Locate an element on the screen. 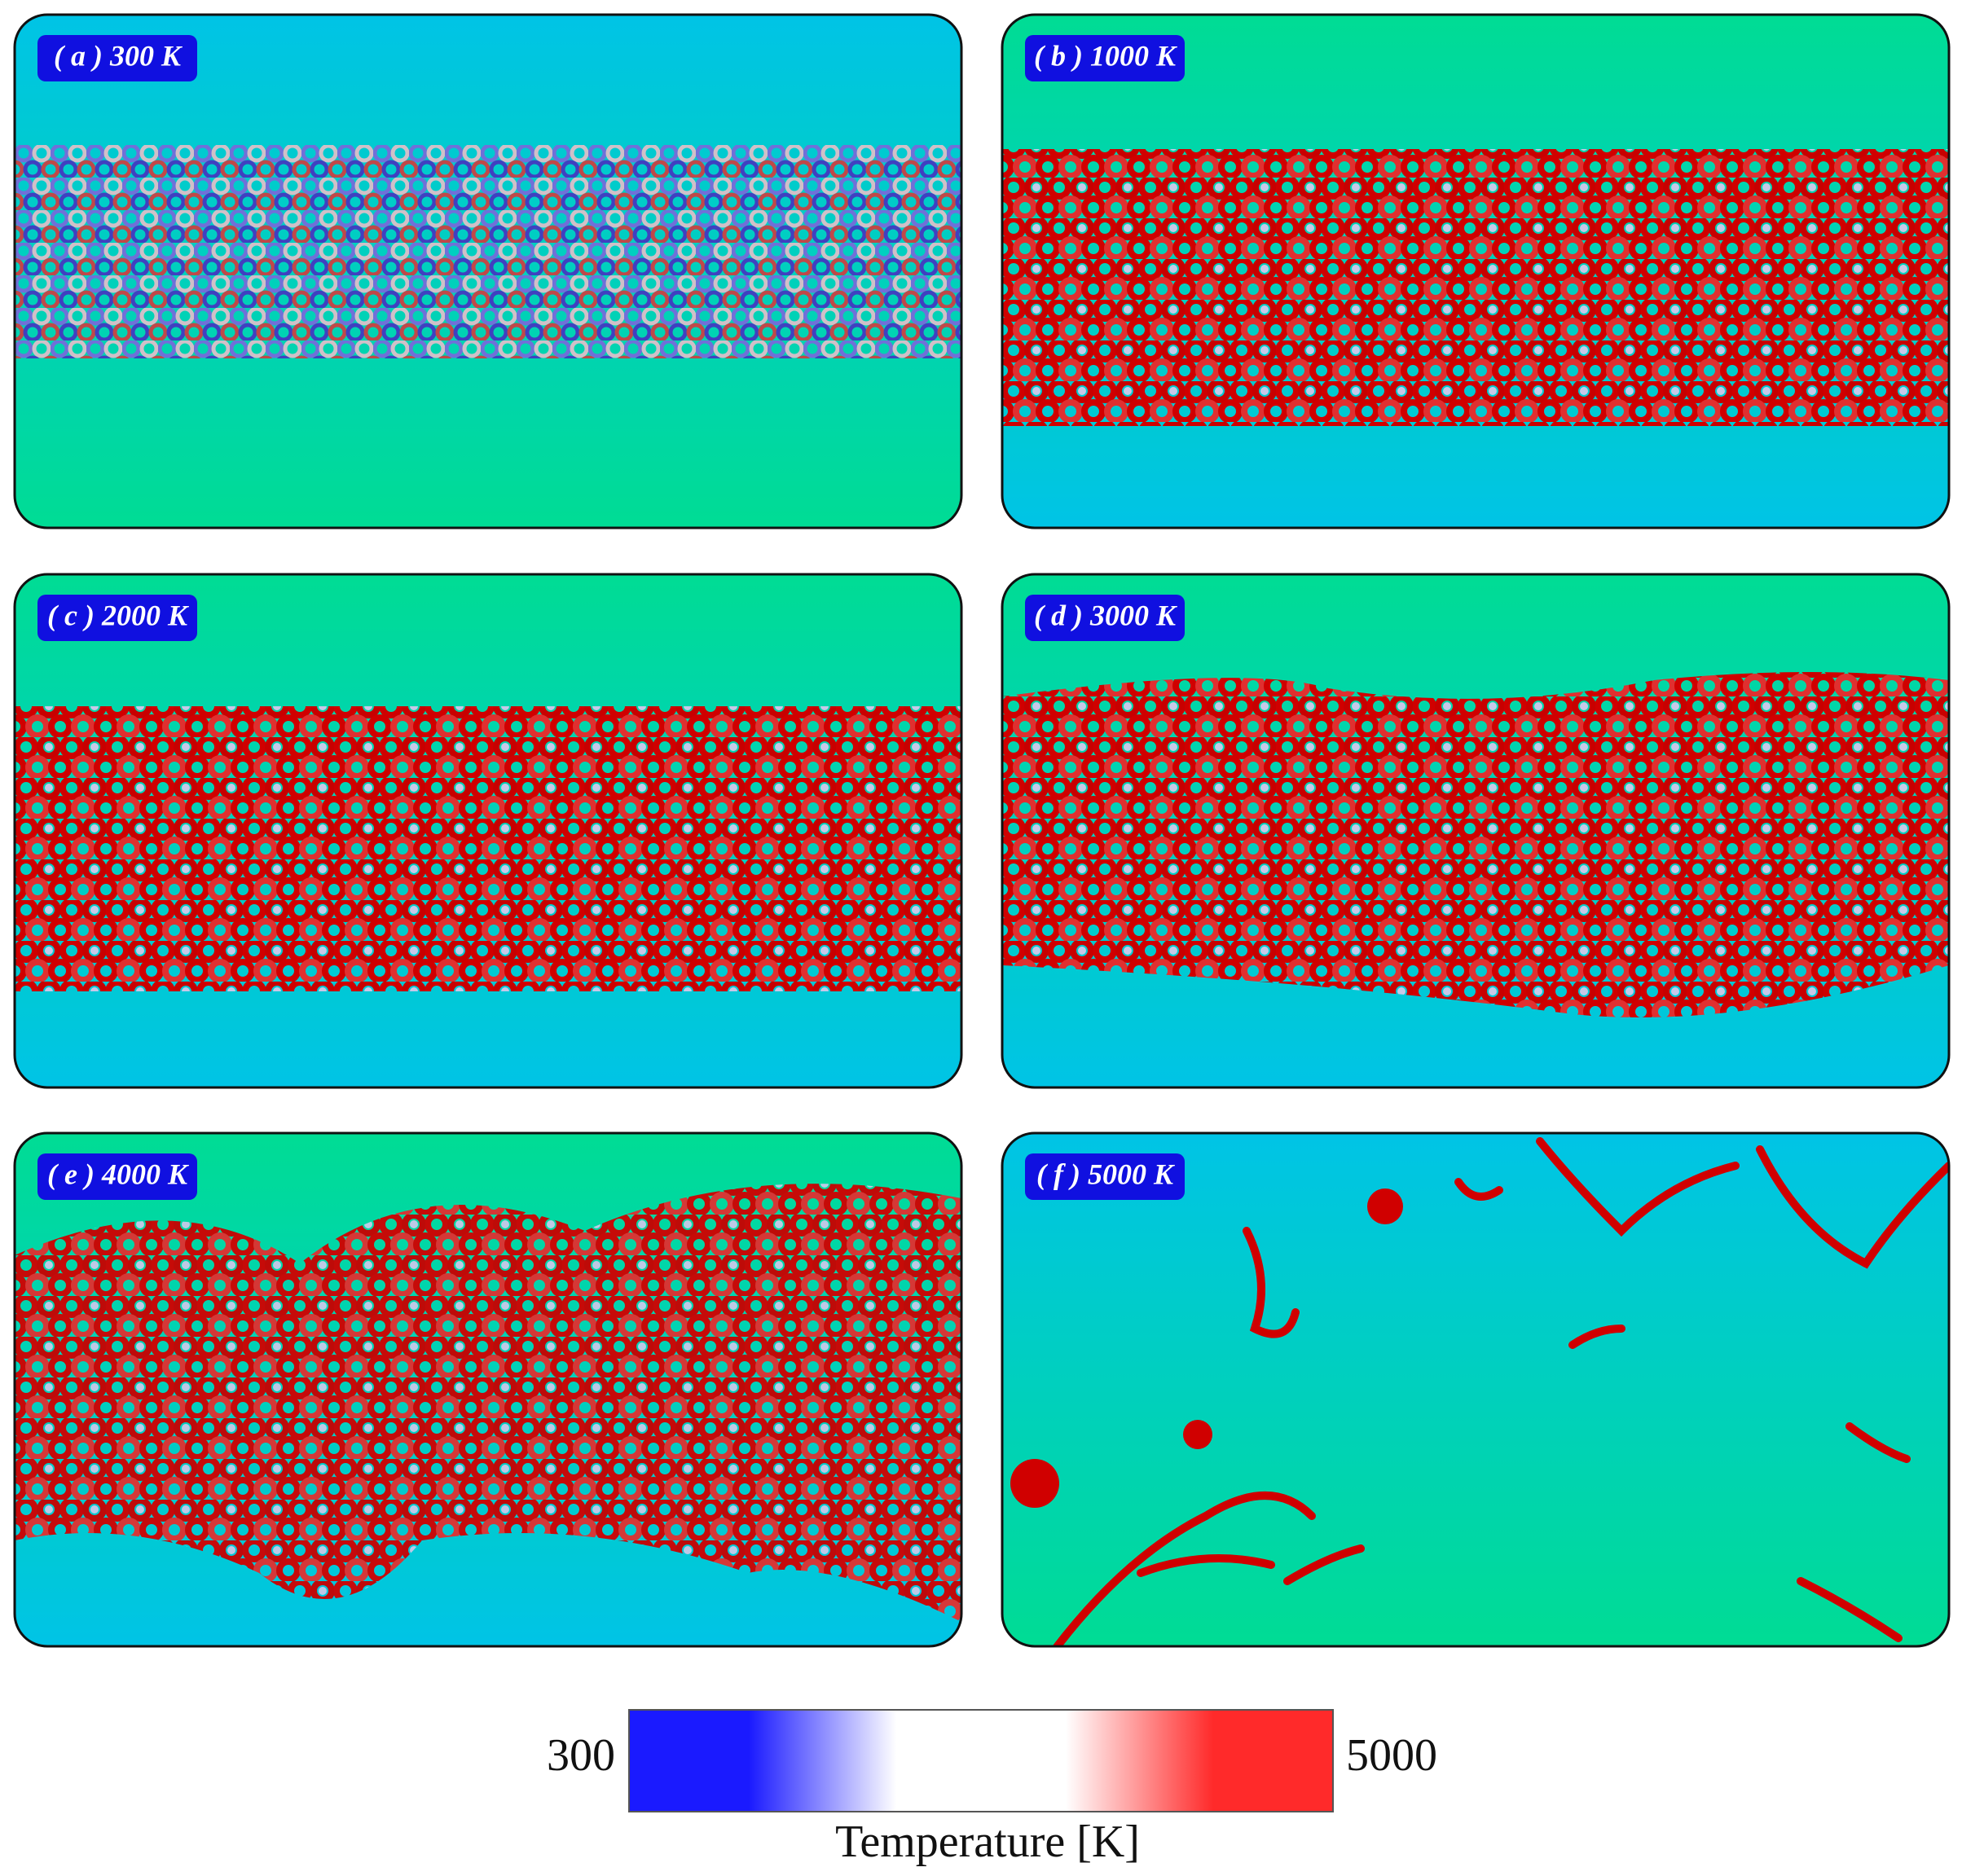  panel-label: ( e ) 4000 K is located at coordinates (119, 1174).